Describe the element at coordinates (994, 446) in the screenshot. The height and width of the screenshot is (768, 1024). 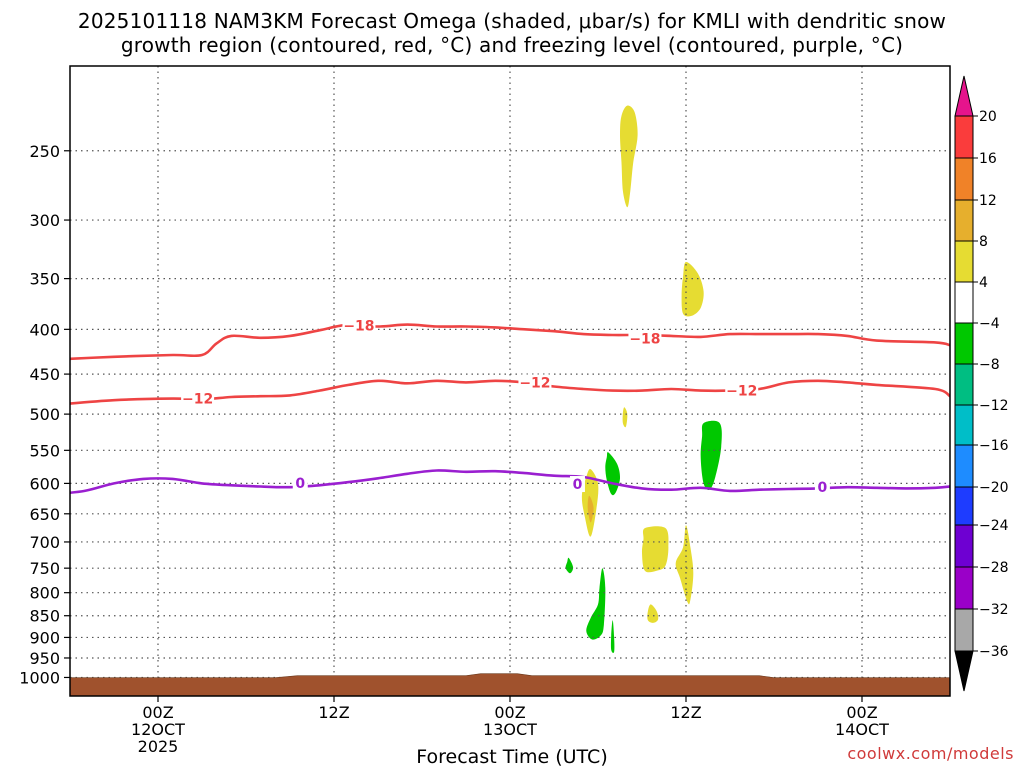
I see `colorbar-label-6: −16` at that location.